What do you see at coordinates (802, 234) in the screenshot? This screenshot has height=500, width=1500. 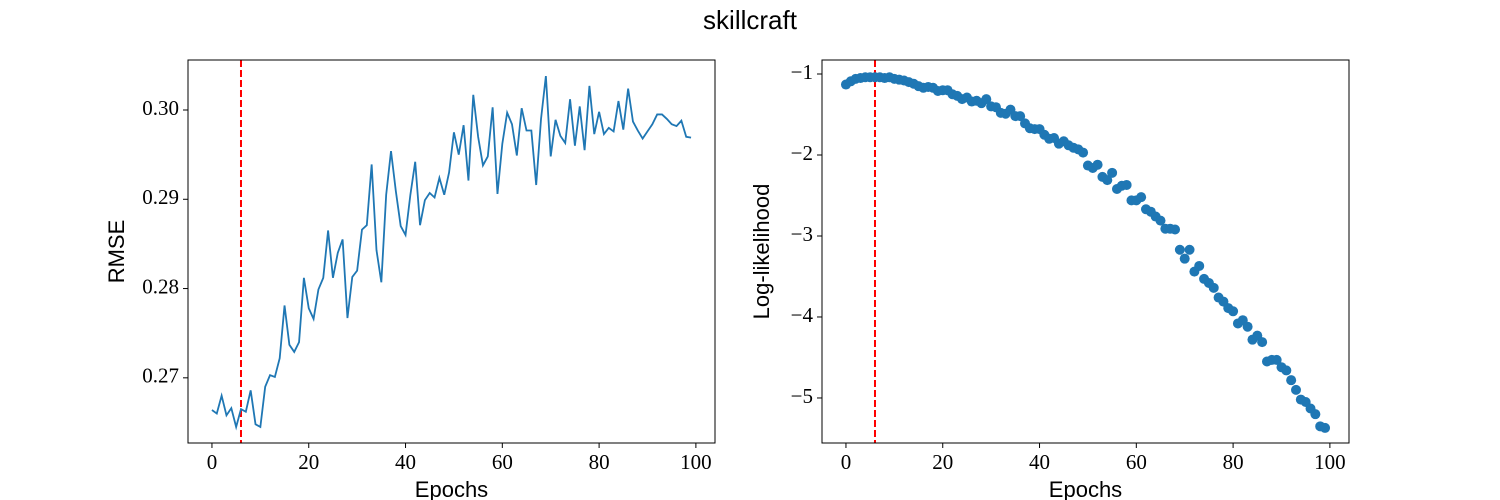 I see `y-tick-label: −3` at bounding box center [802, 234].